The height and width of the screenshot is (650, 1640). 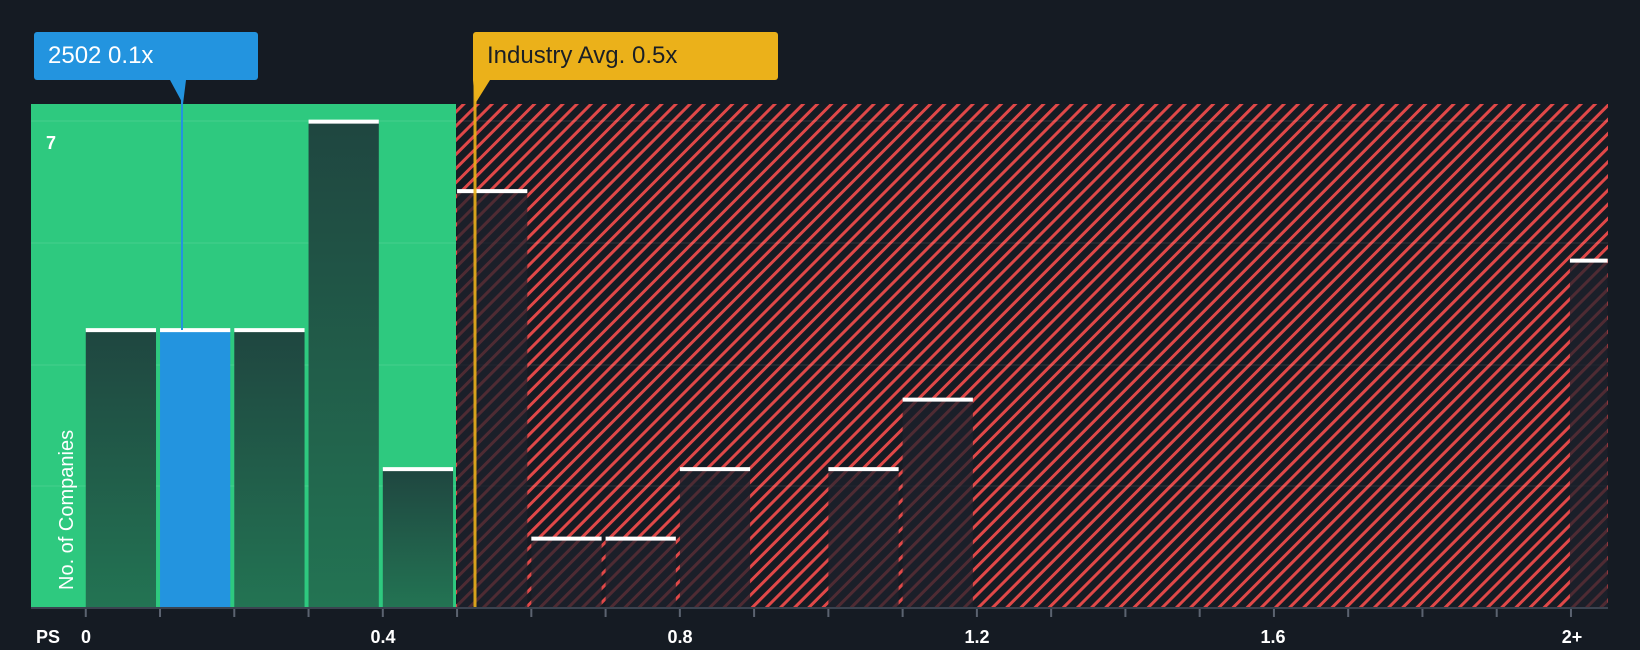 I want to click on company-callout: 2502 0.1x, so click(x=146, y=56).